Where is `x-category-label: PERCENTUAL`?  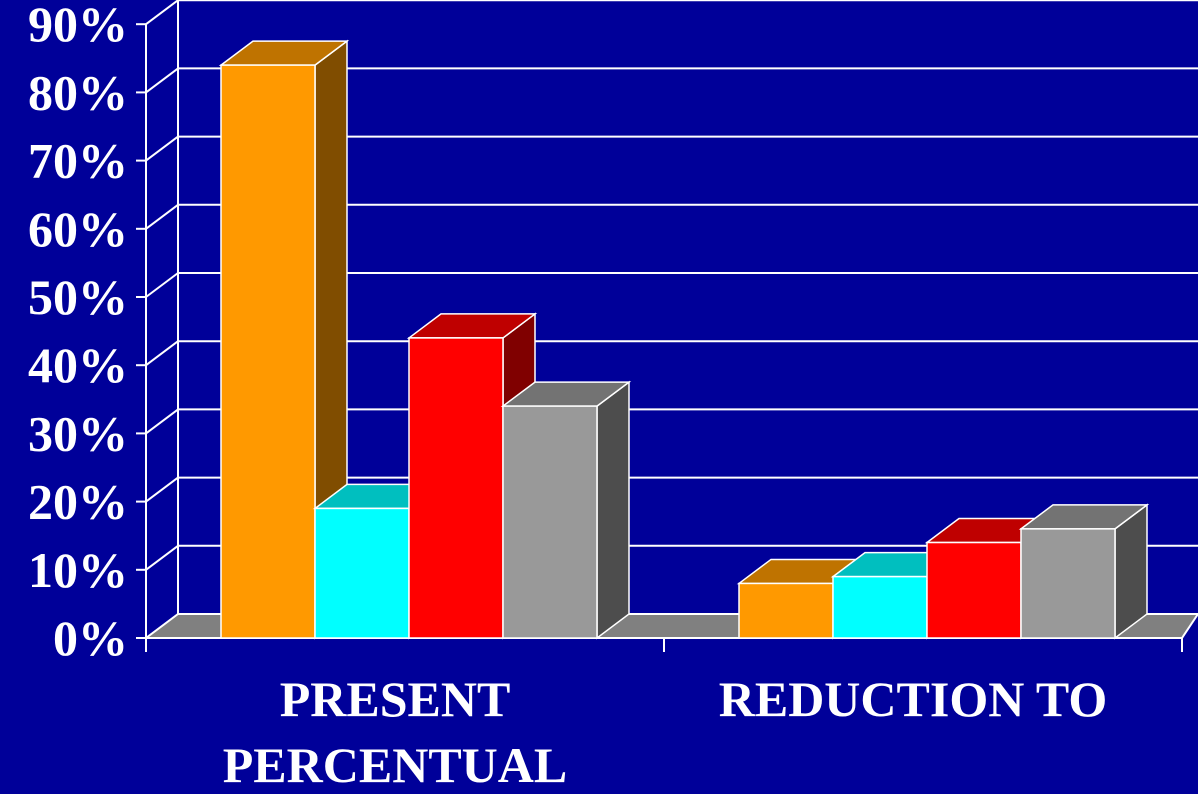 x-category-label: PERCENTUAL is located at coordinates (395, 765).